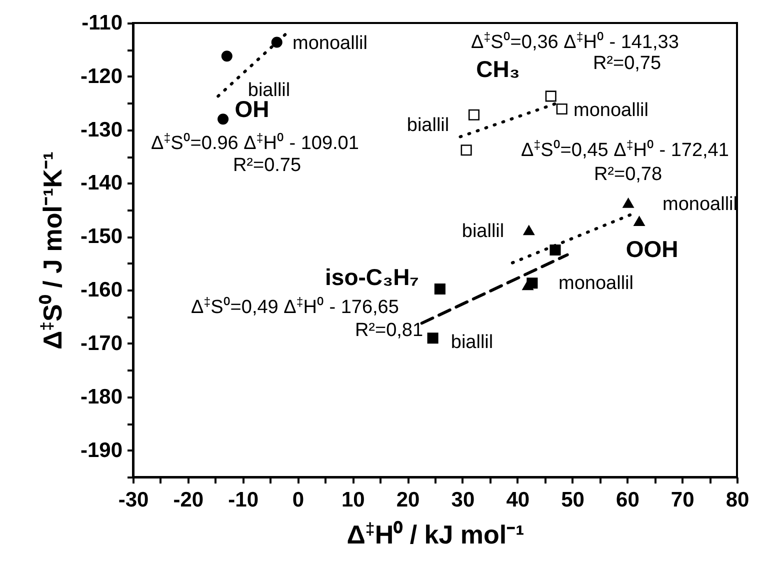  Describe the element at coordinates (389, 330) in the screenshot. I see `annotation: R²=0,81` at that location.